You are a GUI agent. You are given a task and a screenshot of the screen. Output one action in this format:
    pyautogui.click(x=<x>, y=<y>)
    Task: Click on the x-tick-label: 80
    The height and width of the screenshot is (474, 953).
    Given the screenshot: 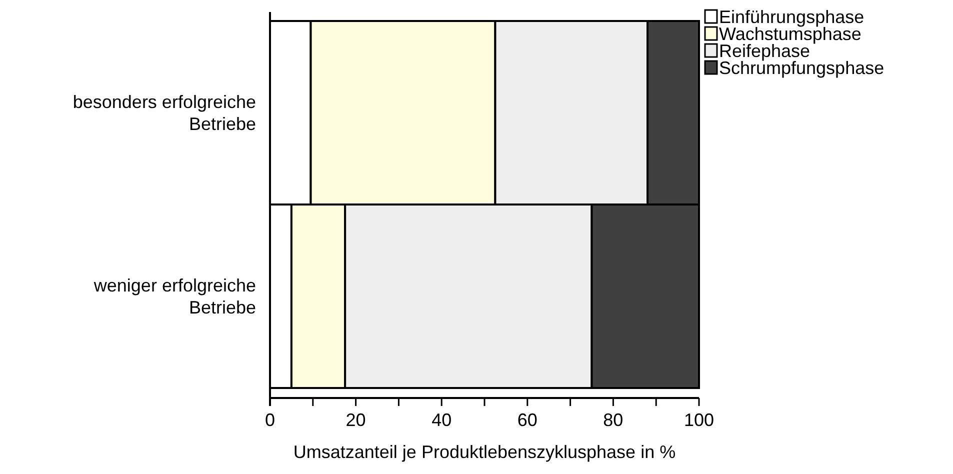 What is the action you would take?
    pyautogui.click(x=613, y=420)
    